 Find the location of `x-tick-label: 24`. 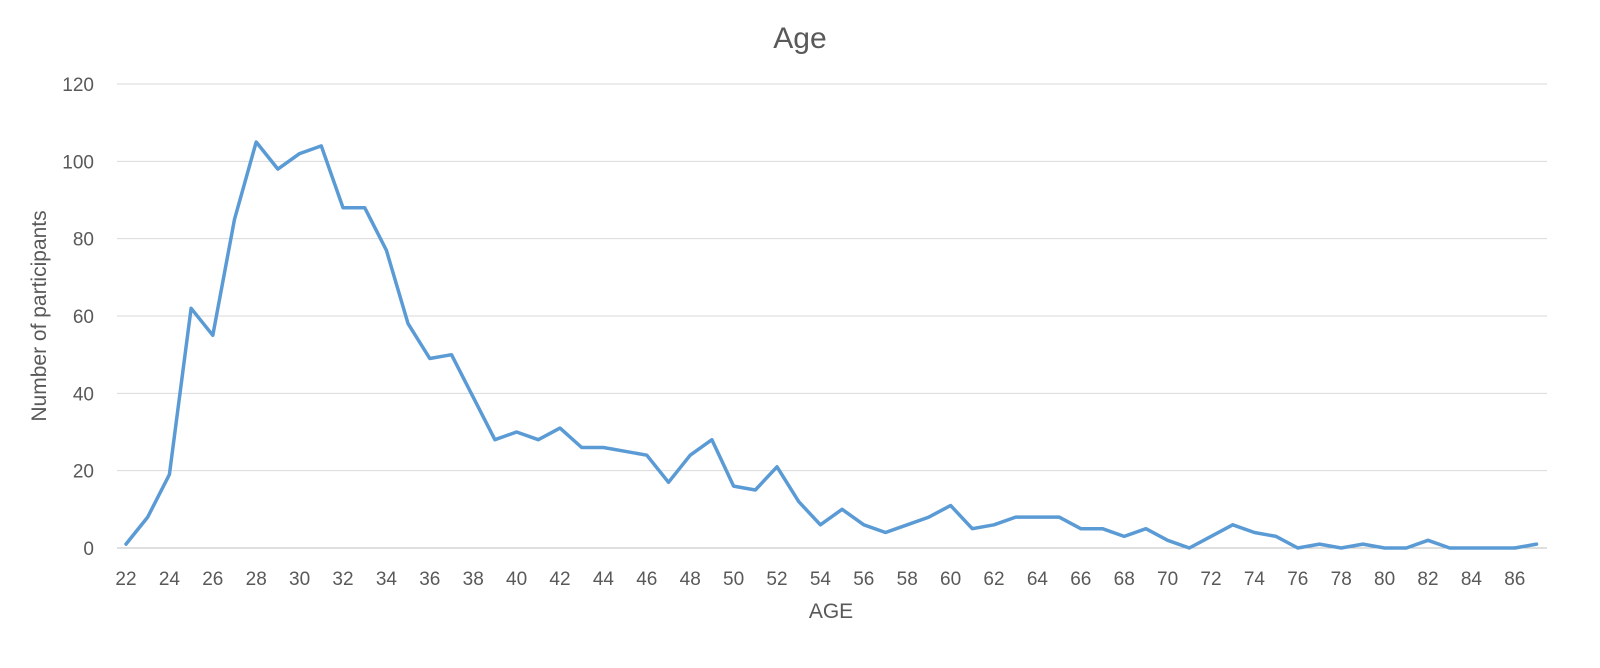

x-tick-label: 24 is located at coordinates (170, 579).